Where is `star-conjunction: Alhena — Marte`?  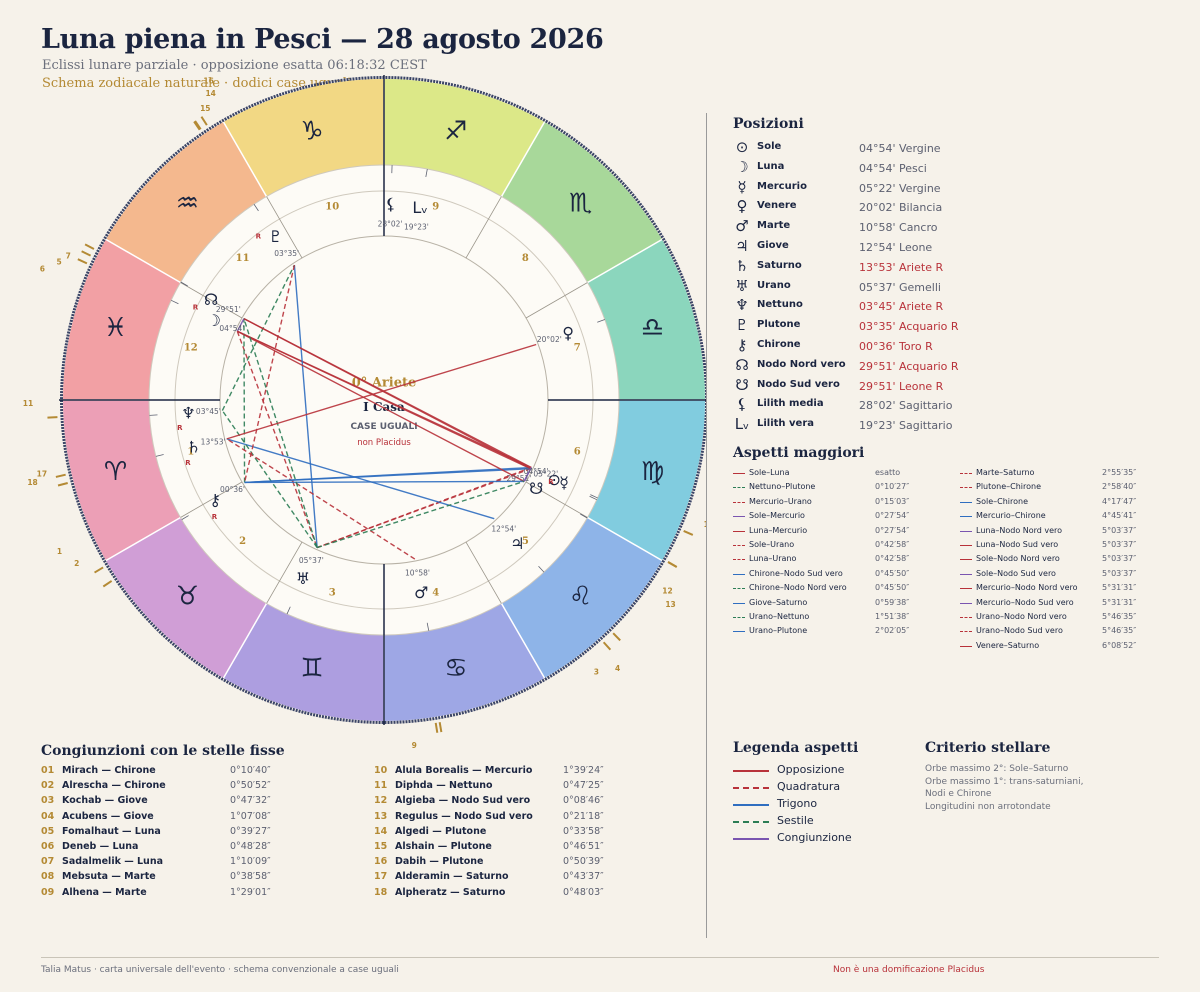
star-conjunction: Alhena — Marte is located at coordinates (104, 892).